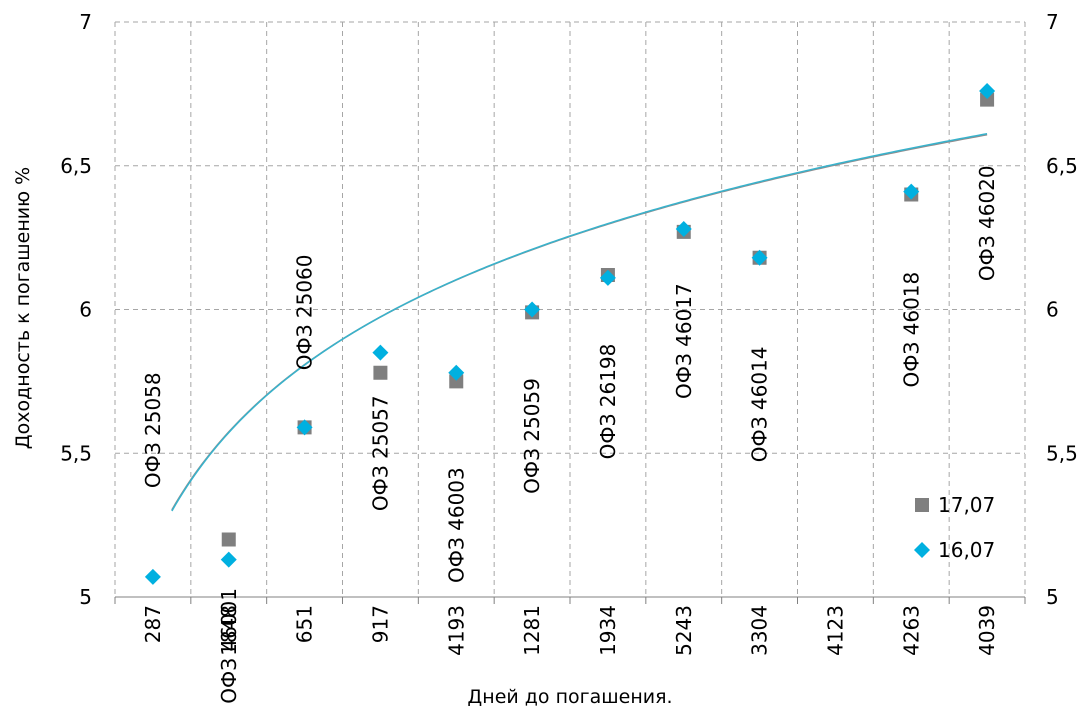 The height and width of the screenshot is (713, 1081). What do you see at coordinates (608, 402) in the screenshot?
I see `bond-label: ОФЗ 26198` at bounding box center [608, 402].